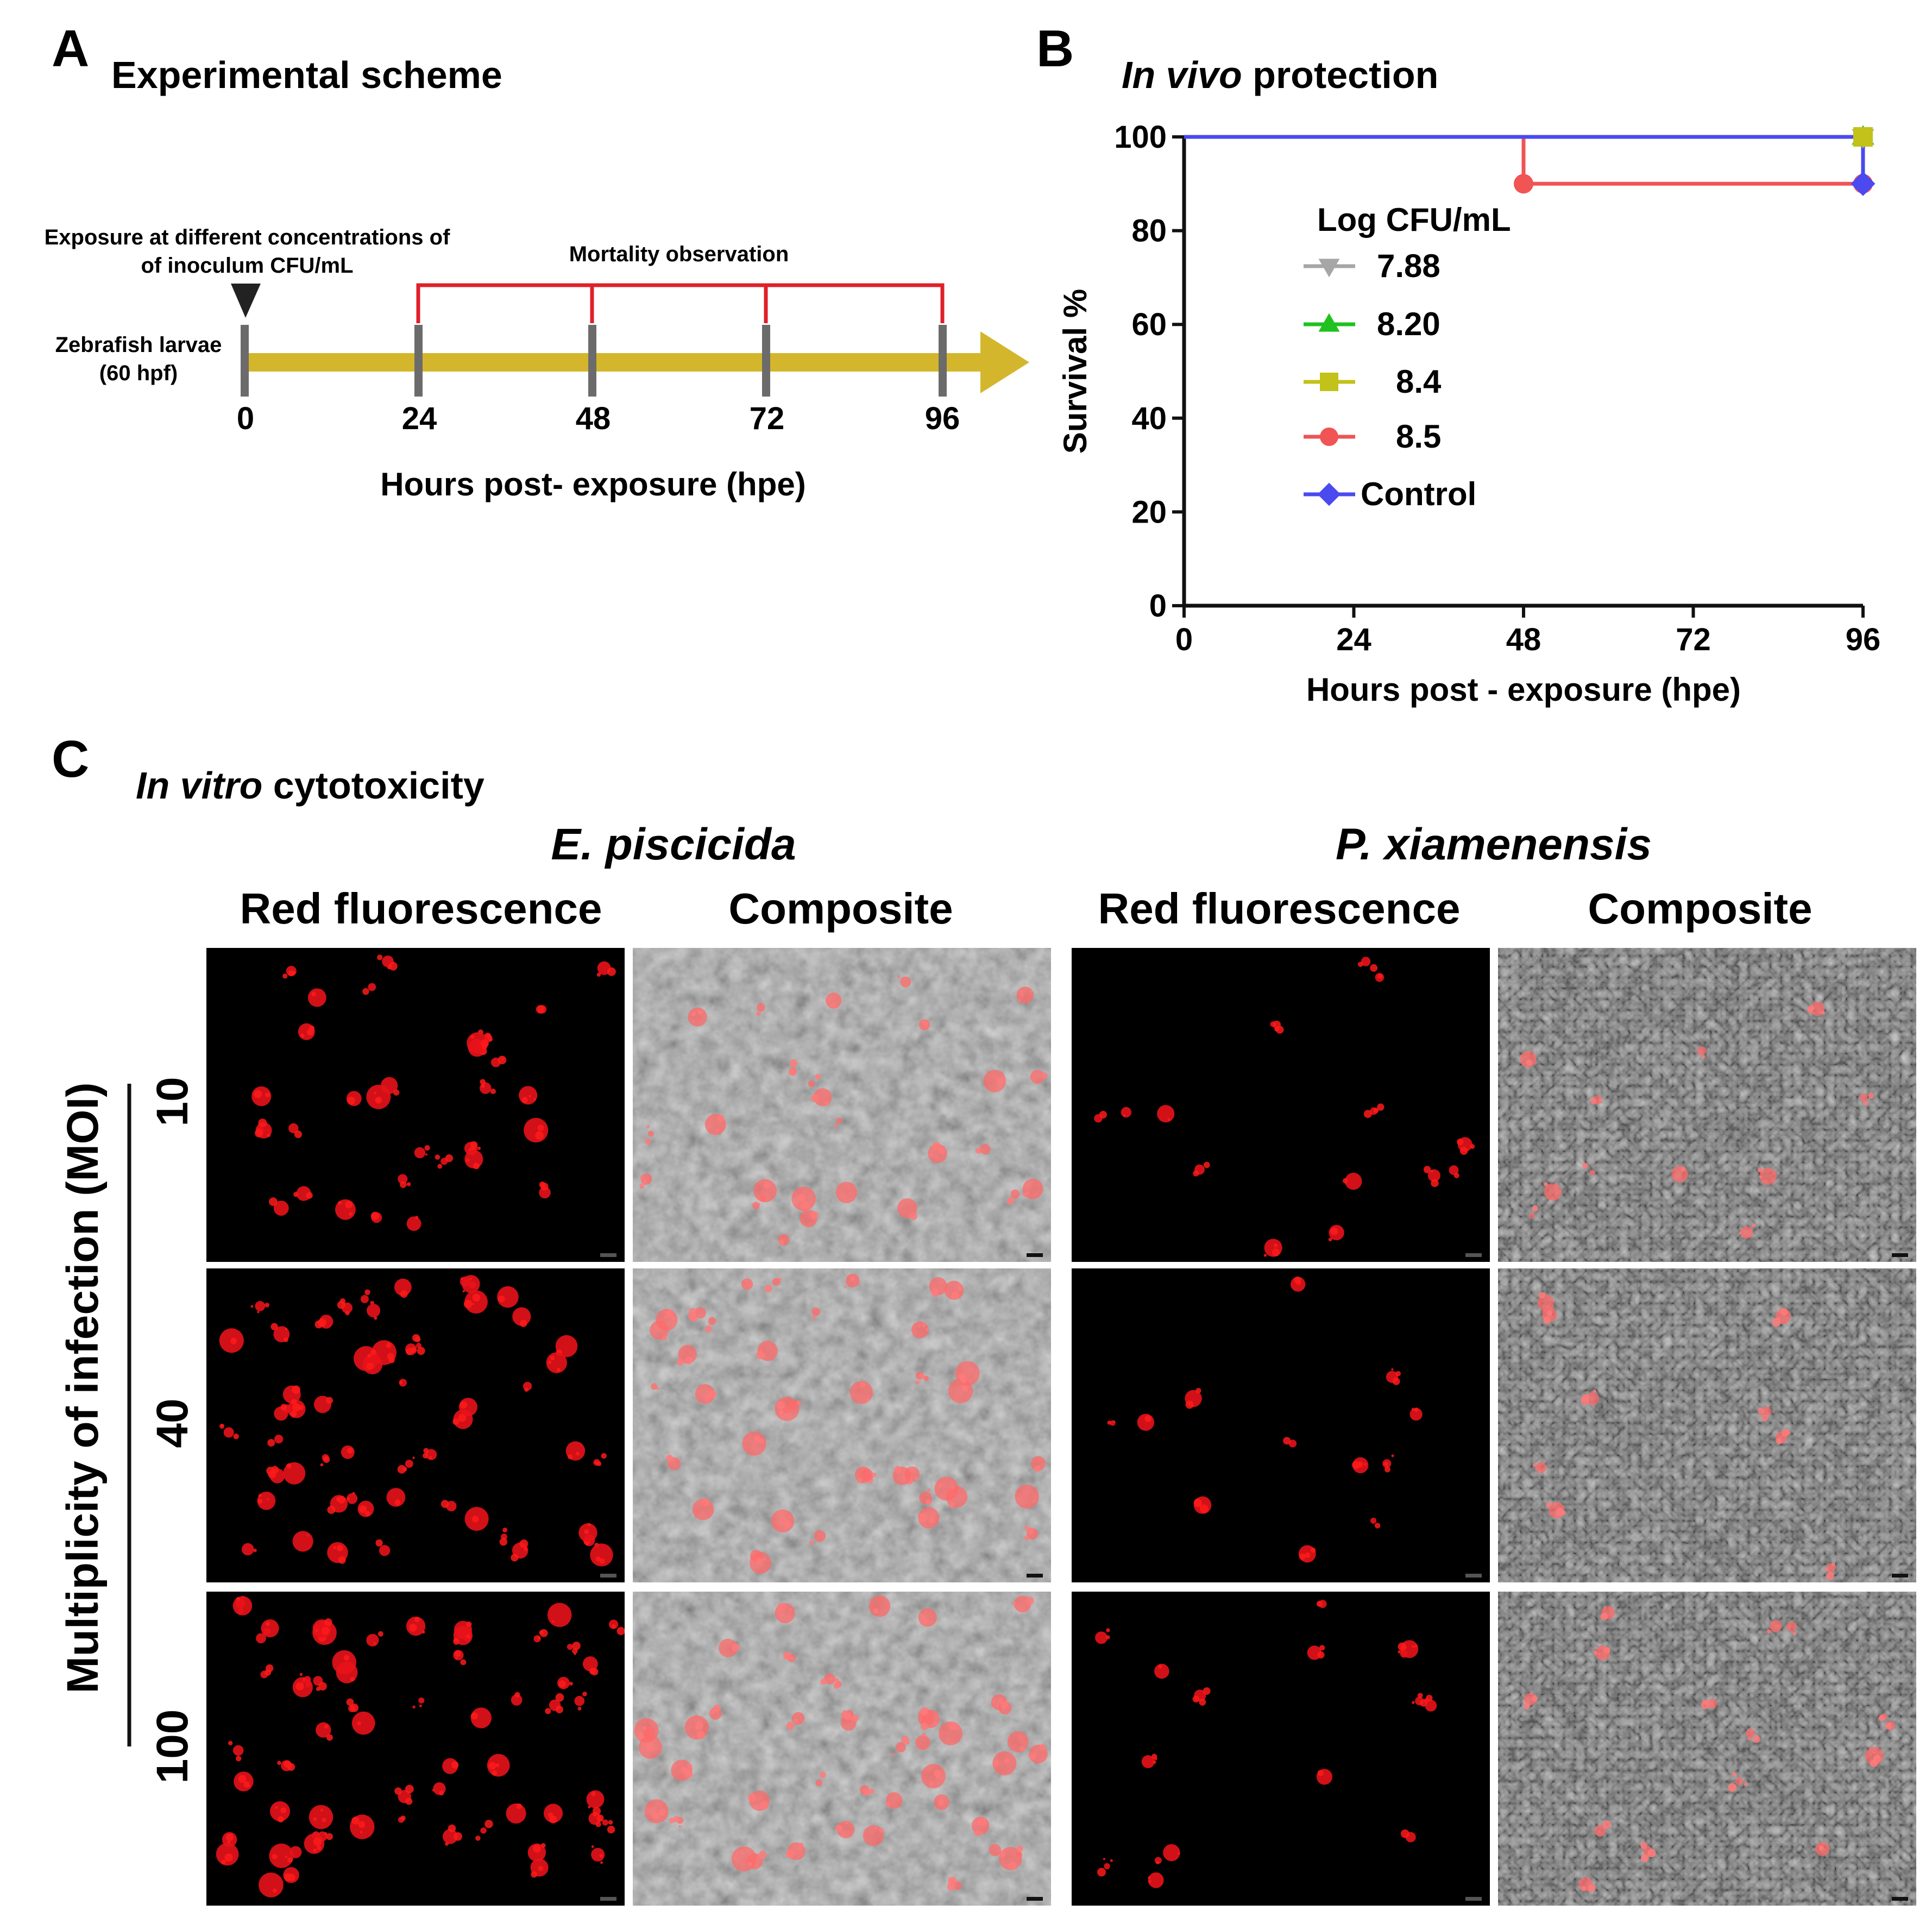 The image size is (1932, 1923). What do you see at coordinates (1279, 909) in the screenshot?
I see `column-header: Red fluorescence` at bounding box center [1279, 909].